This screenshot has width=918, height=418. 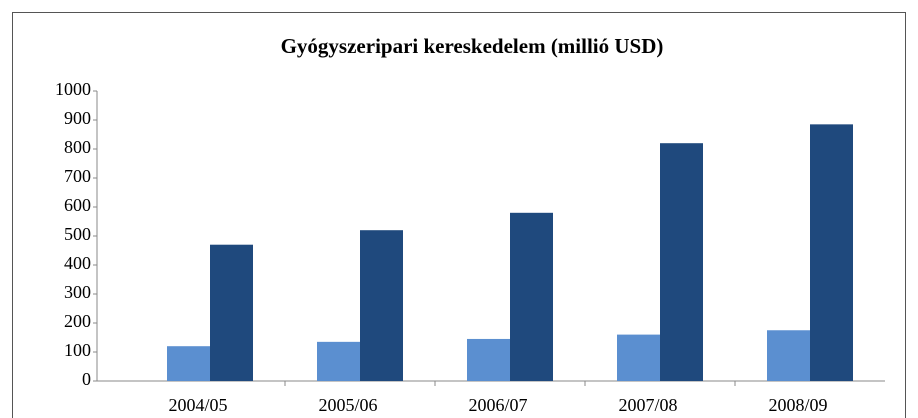 What do you see at coordinates (77, 205) in the screenshot?
I see `y-tick-label: 600` at bounding box center [77, 205].